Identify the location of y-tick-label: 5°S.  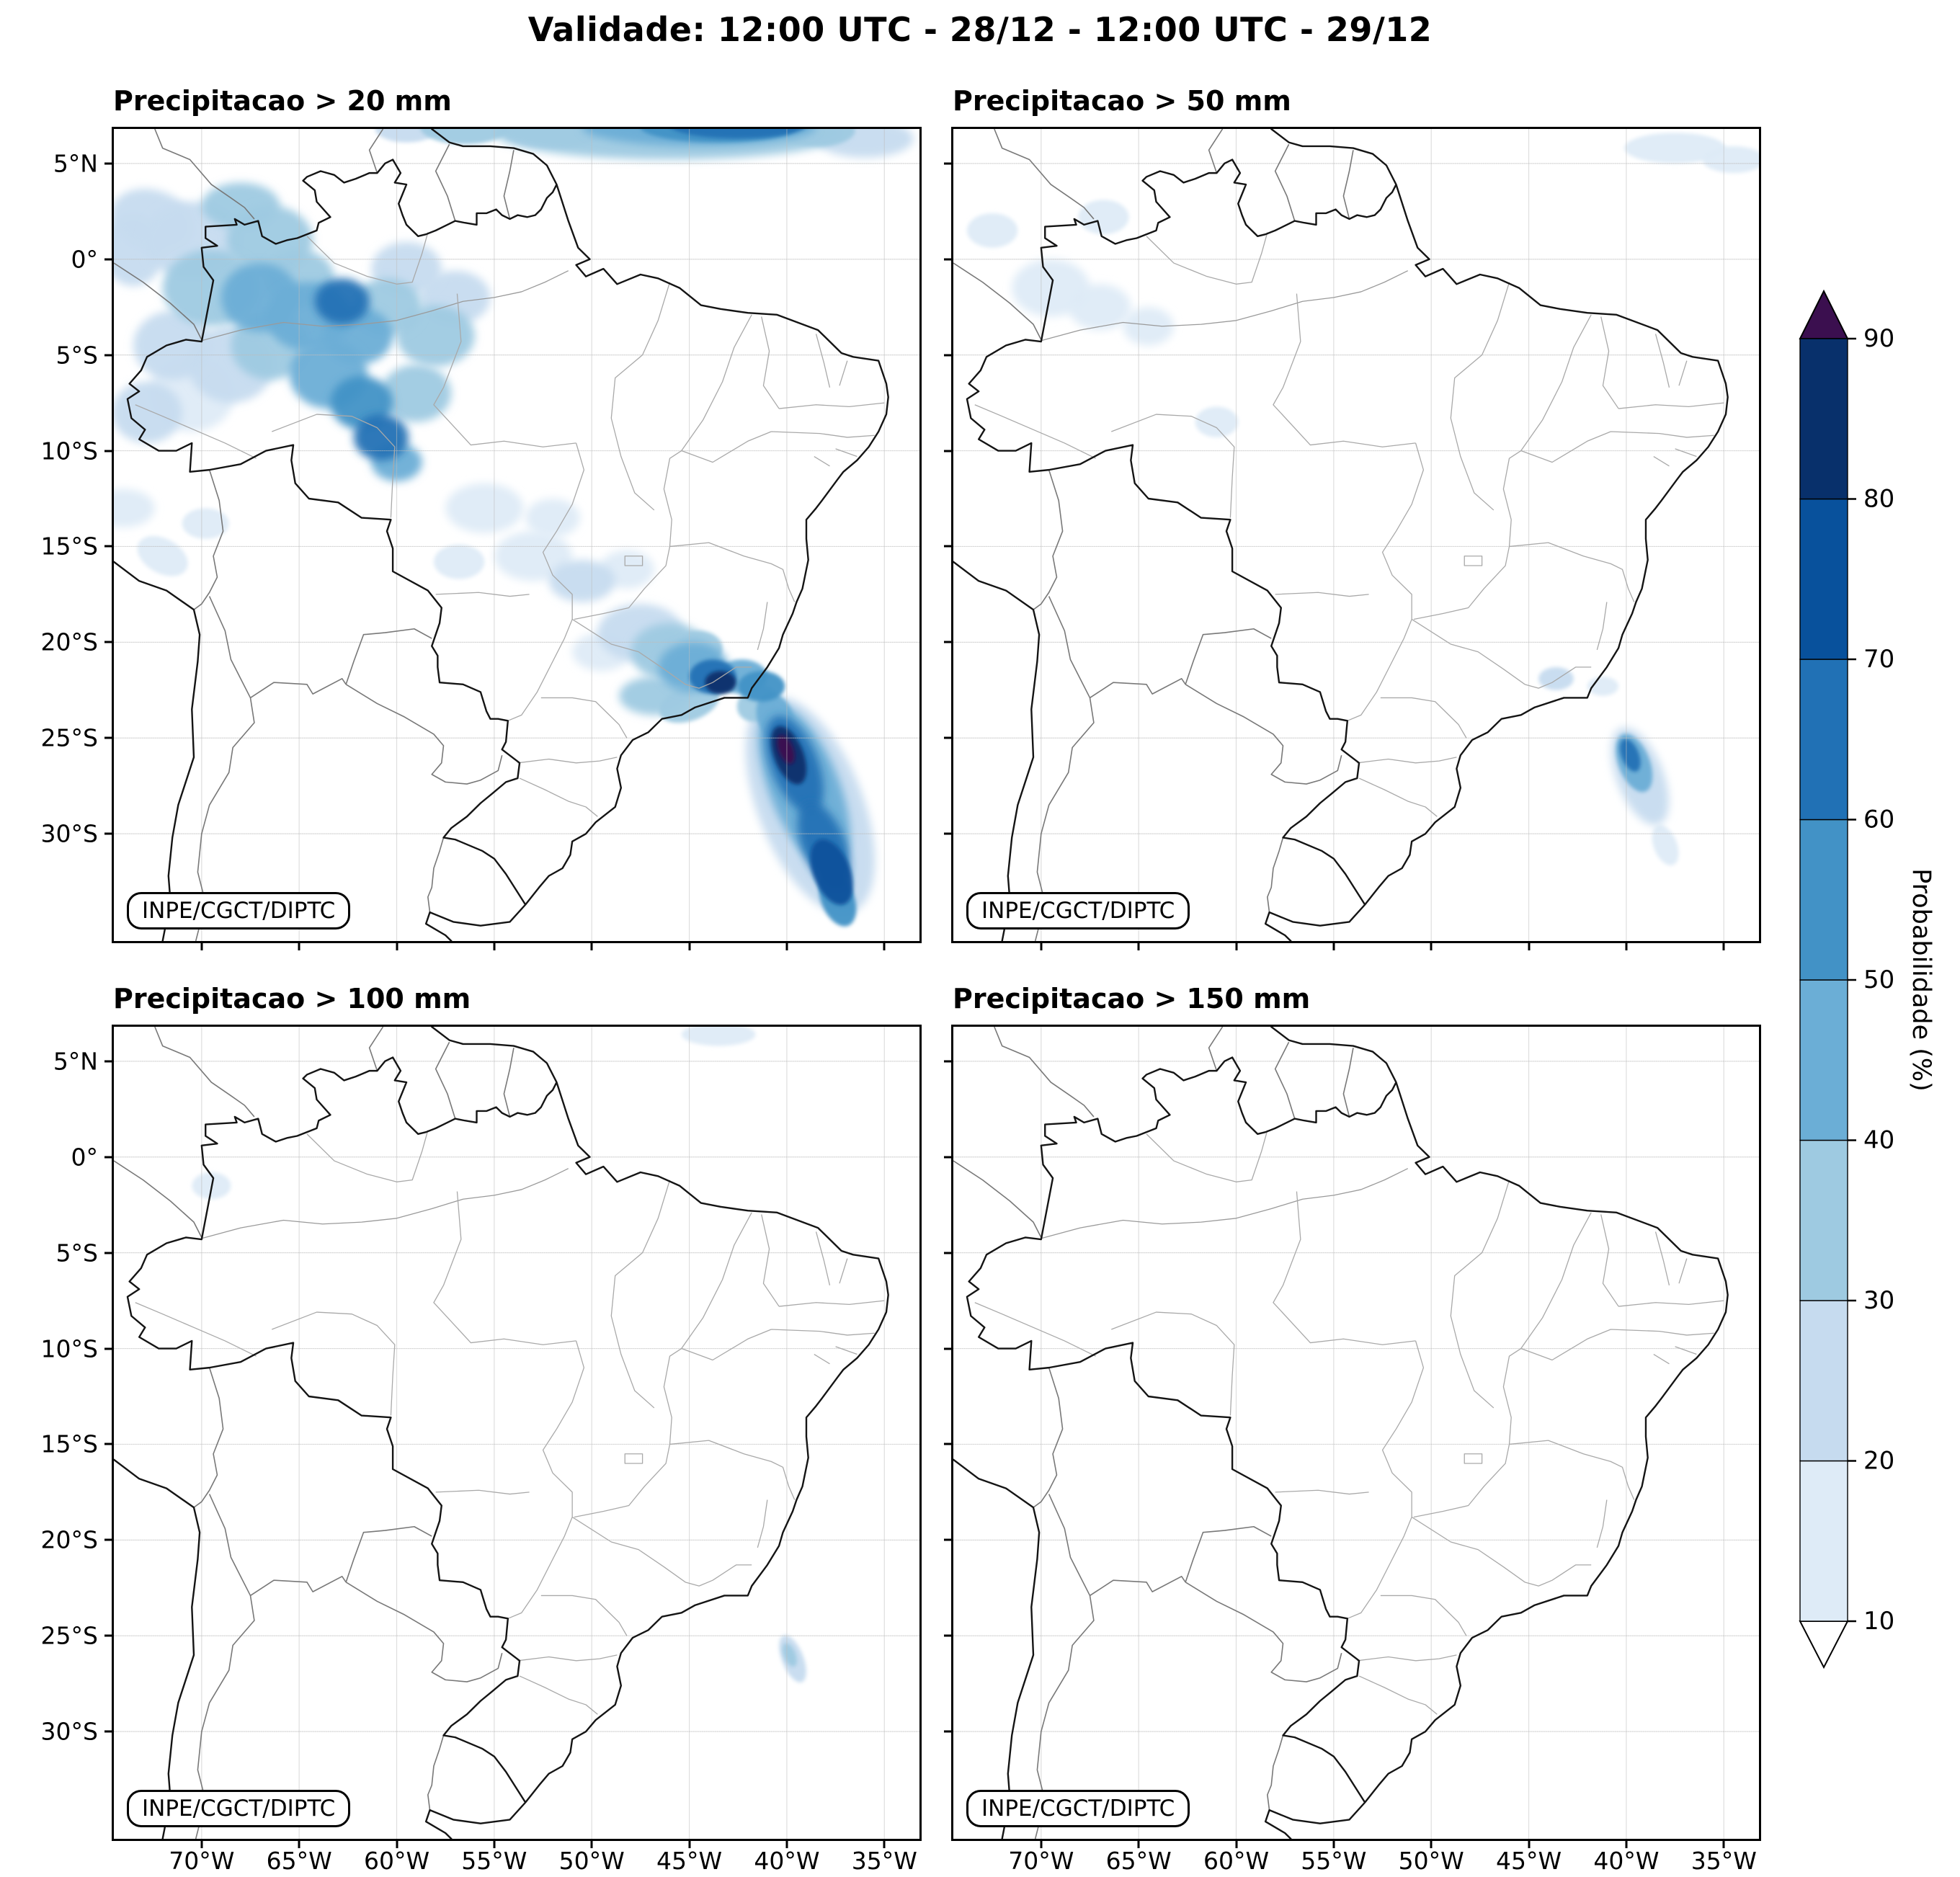
(76, 356).